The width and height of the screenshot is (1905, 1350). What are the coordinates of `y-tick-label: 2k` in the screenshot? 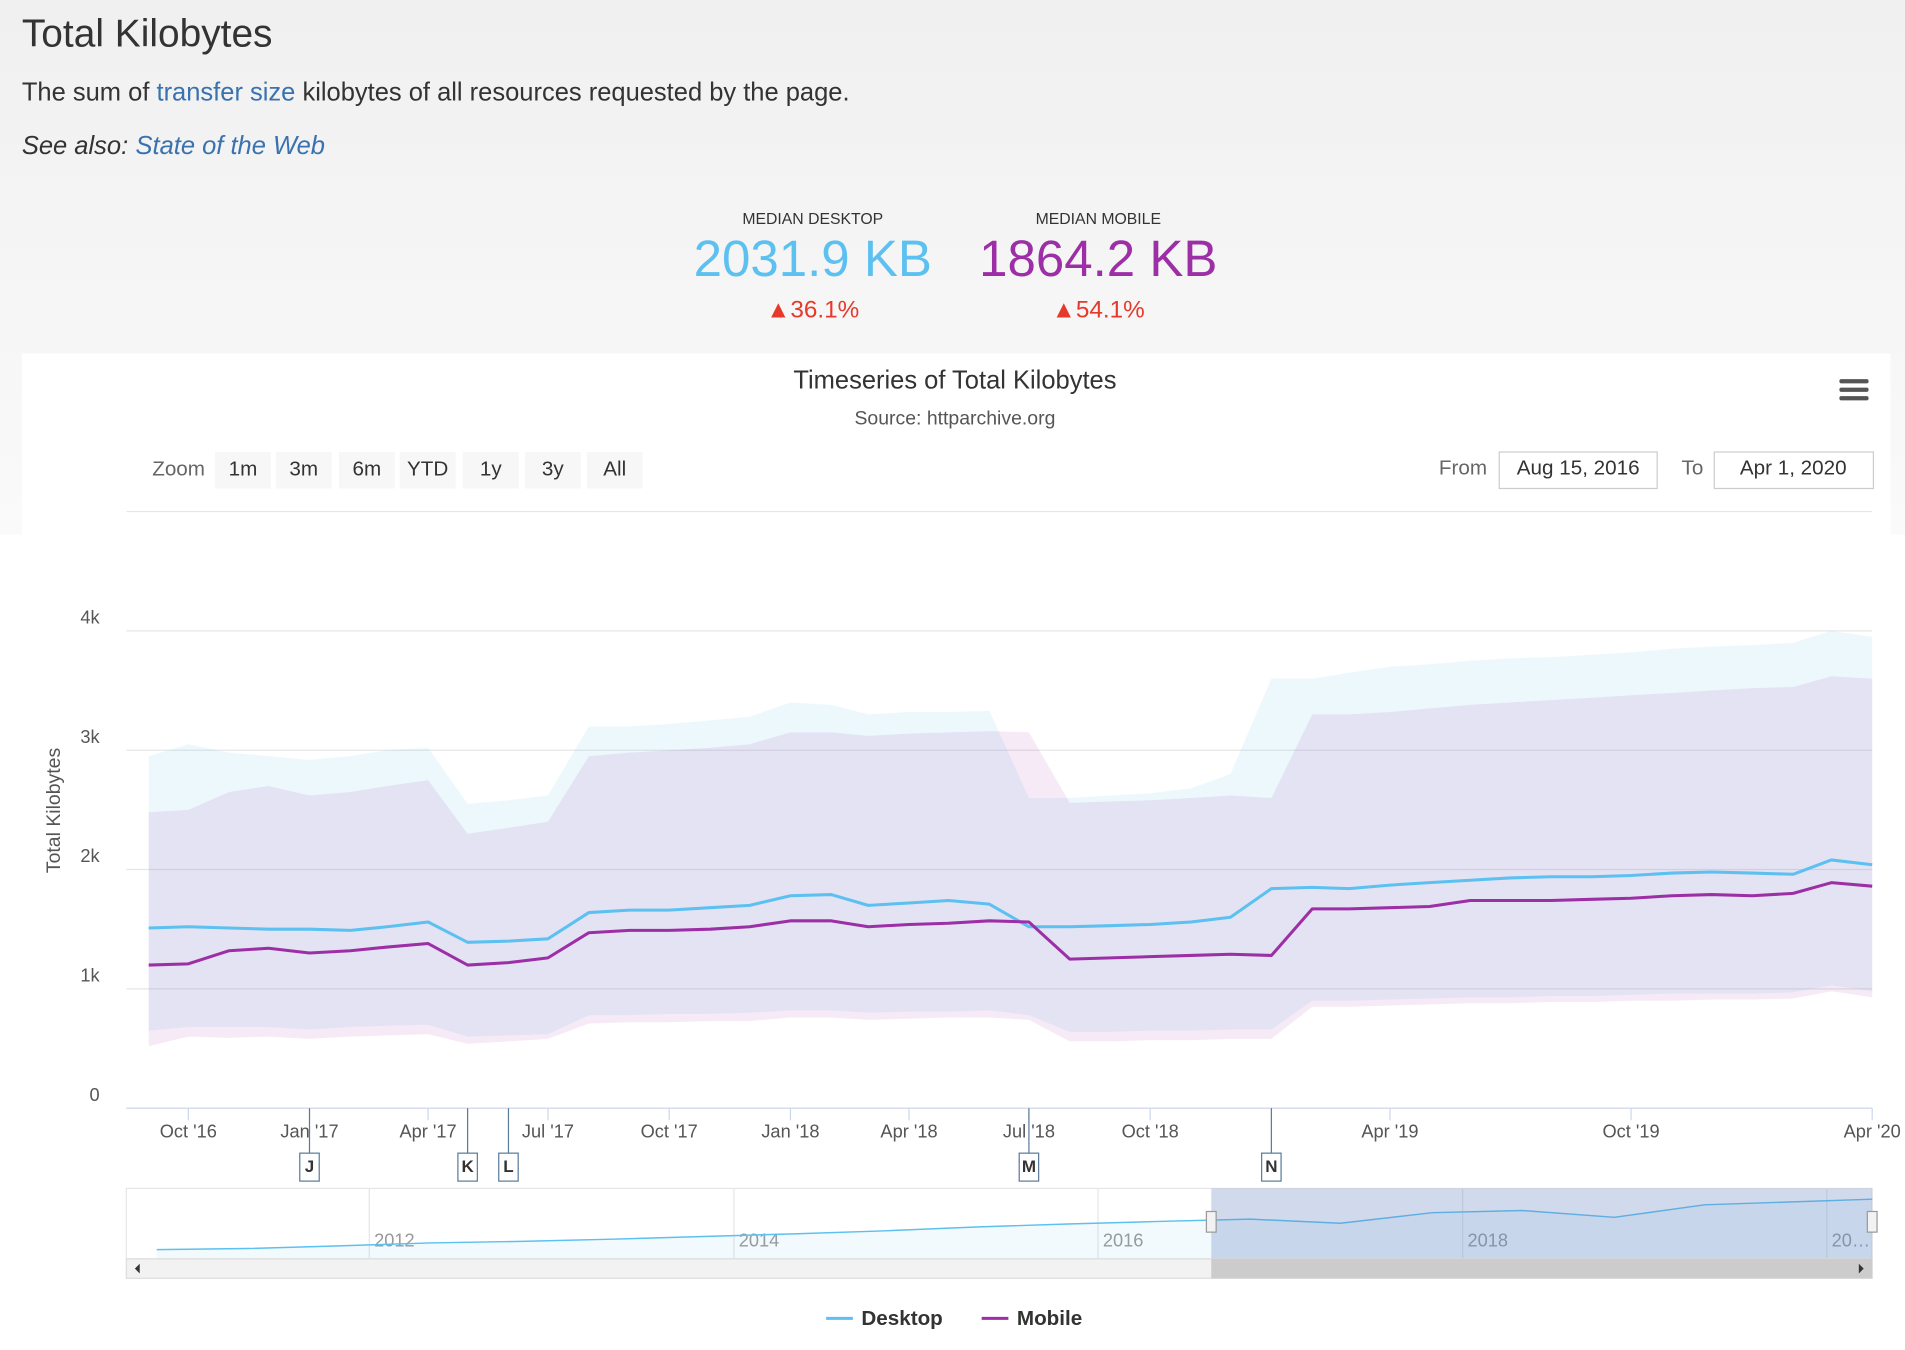 It's located at (90, 856).